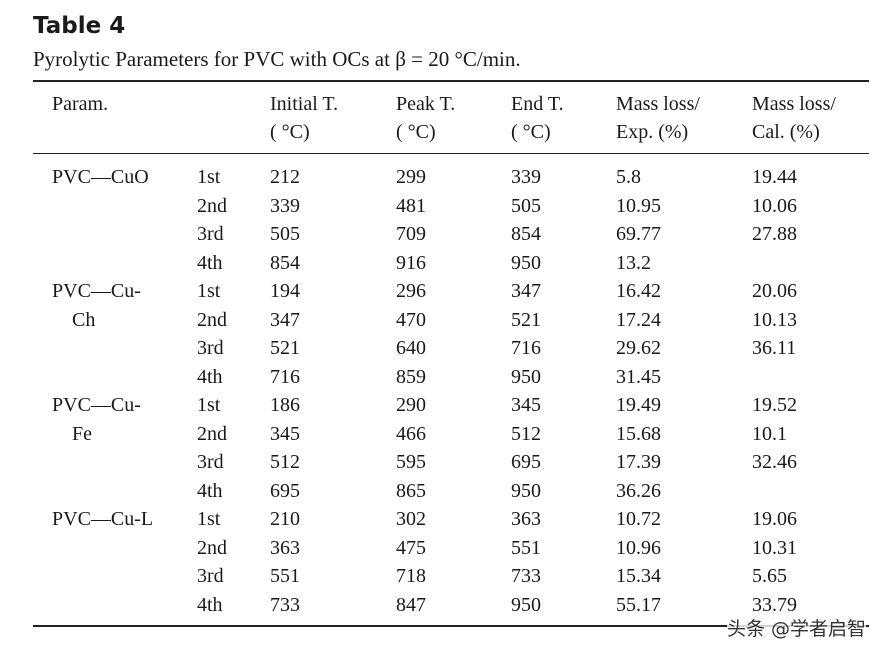 This screenshot has height=660, width=888. What do you see at coordinates (774, 519) in the screenshot?
I see `cell: 19.06` at bounding box center [774, 519].